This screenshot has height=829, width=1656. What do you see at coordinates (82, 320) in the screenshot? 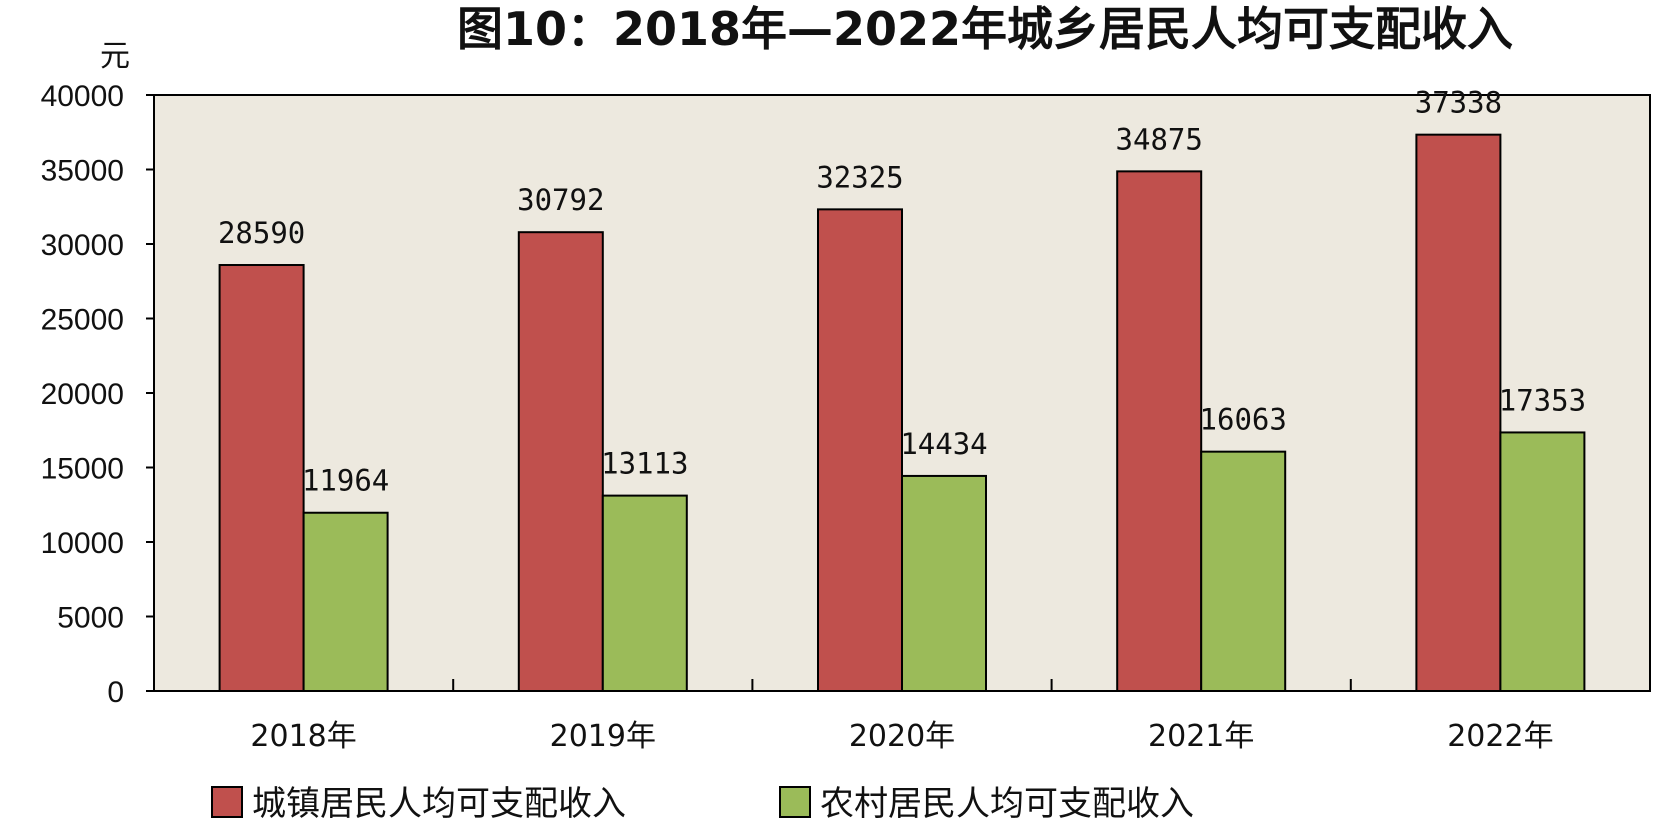
I see `y-tick-label: 25000` at bounding box center [82, 320].